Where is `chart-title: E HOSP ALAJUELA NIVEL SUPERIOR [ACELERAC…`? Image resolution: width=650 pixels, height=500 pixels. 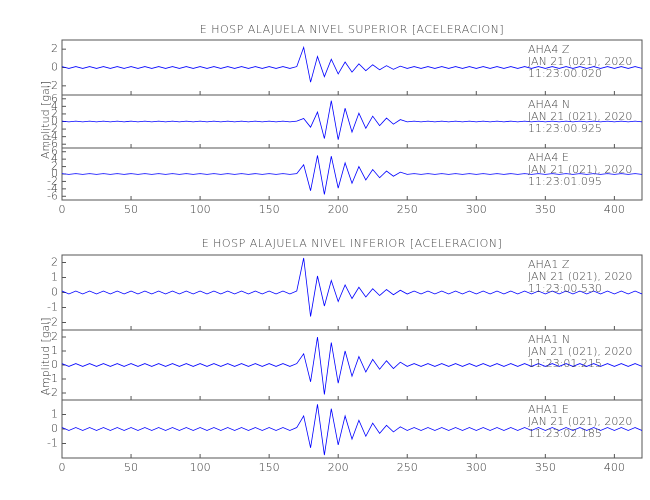 chart-title: E HOSP ALAJUELA NIVEL SUPERIOR [ACELERAC… is located at coordinates (352, 29).